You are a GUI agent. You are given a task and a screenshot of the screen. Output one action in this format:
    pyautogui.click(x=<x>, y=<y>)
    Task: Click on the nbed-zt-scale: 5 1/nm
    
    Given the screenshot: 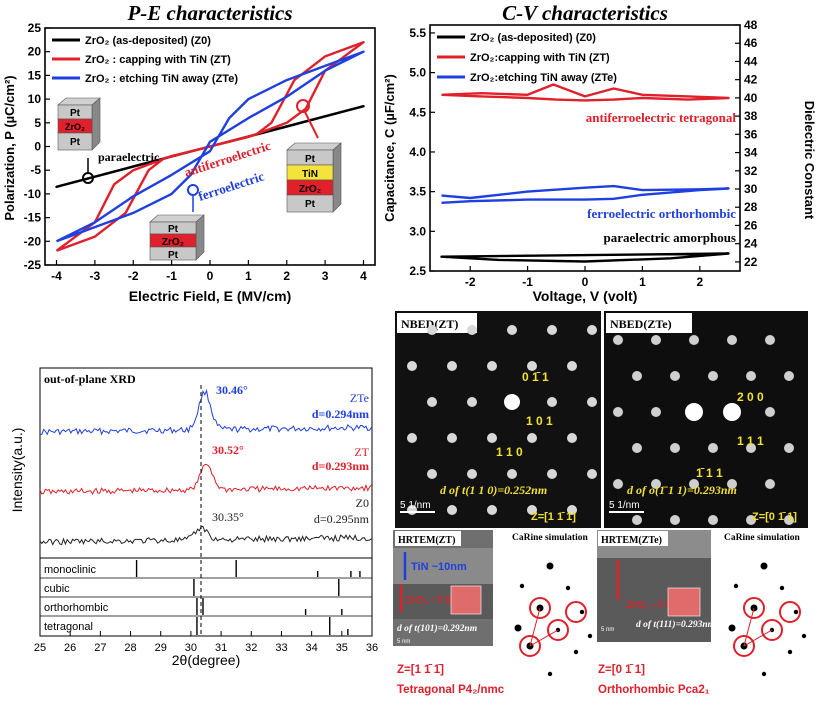 What is the action you would take?
    pyautogui.click(x=415, y=505)
    